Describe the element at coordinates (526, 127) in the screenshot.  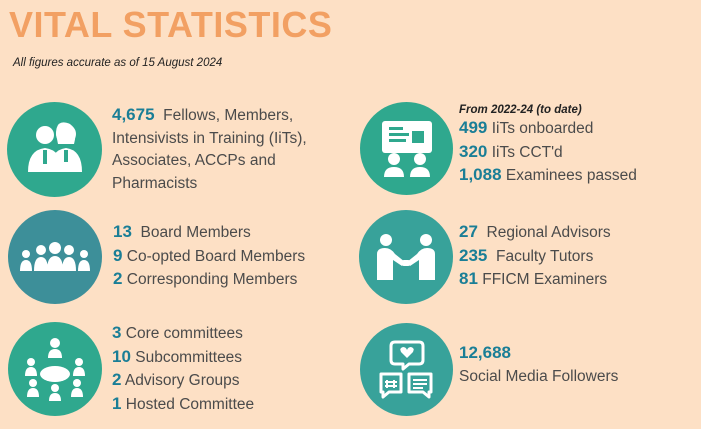
I see `training-row-1: 499 IiTs onboarded` at that location.